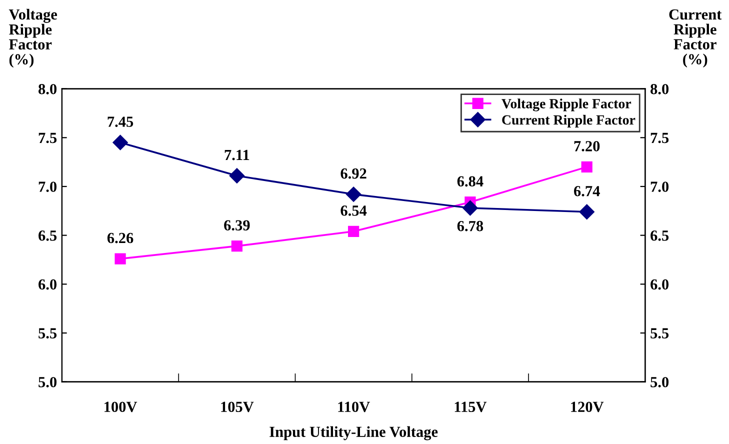 The width and height of the screenshot is (729, 444). What do you see at coordinates (237, 225) in the screenshot?
I see `data-label: 6.39` at bounding box center [237, 225].